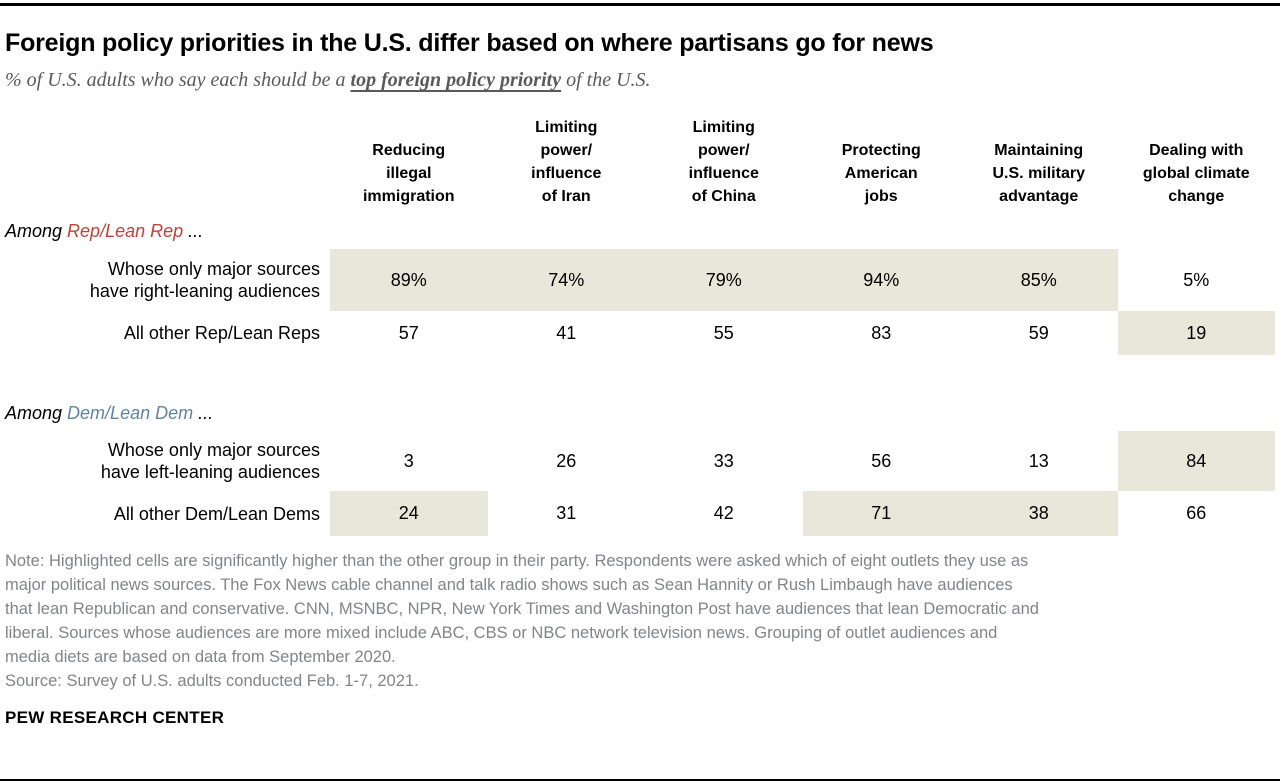 The width and height of the screenshot is (1280, 784). Describe the element at coordinates (216, 513) in the screenshot. I see `row-label-dem-all-other: All other Dem/Lean Dems` at that location.